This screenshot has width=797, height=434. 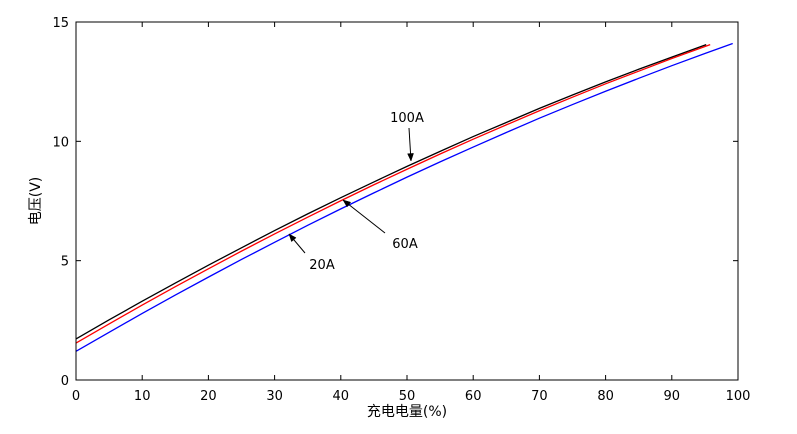 I want to click on x-tick-label: 80, so click(x=605, y=396).